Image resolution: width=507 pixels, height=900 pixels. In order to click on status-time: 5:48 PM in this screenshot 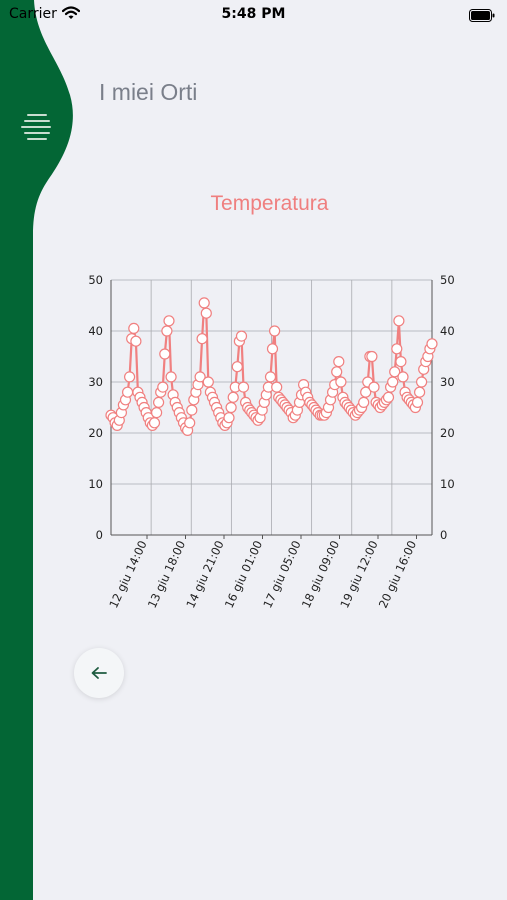, I will do `click(253, 14)`.